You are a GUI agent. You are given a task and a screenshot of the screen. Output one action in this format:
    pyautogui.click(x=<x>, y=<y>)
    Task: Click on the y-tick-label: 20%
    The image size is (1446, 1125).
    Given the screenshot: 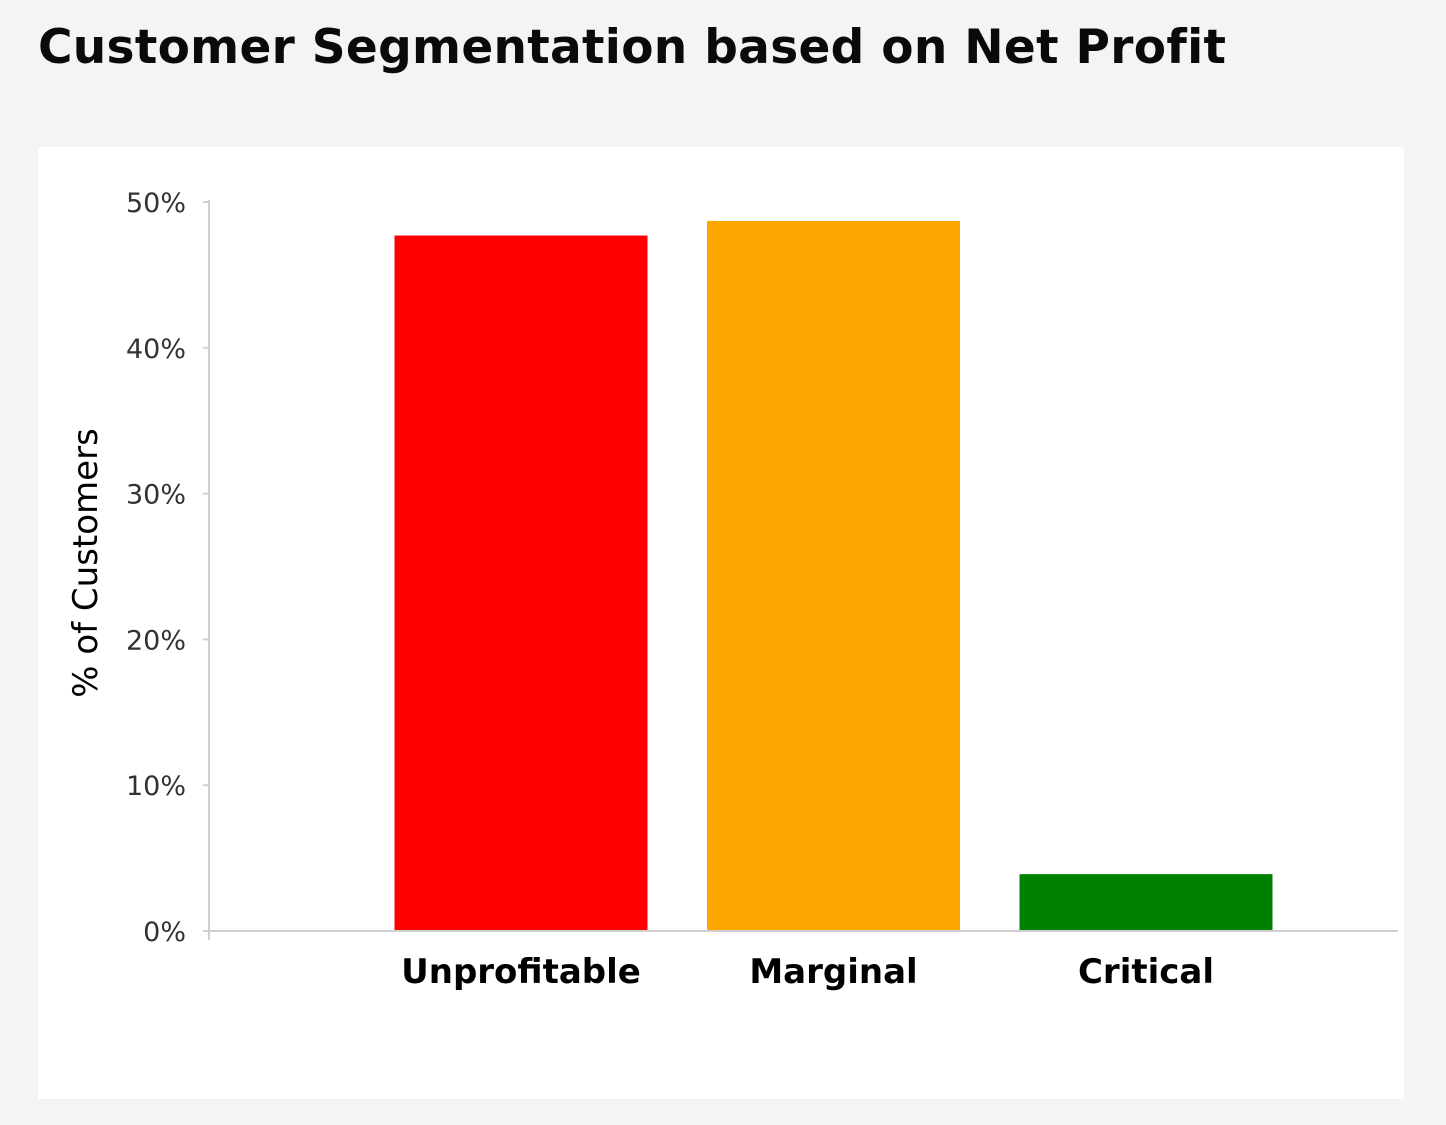 What is the action you would take?
    pyautogui.click(x=156, y=640)
    